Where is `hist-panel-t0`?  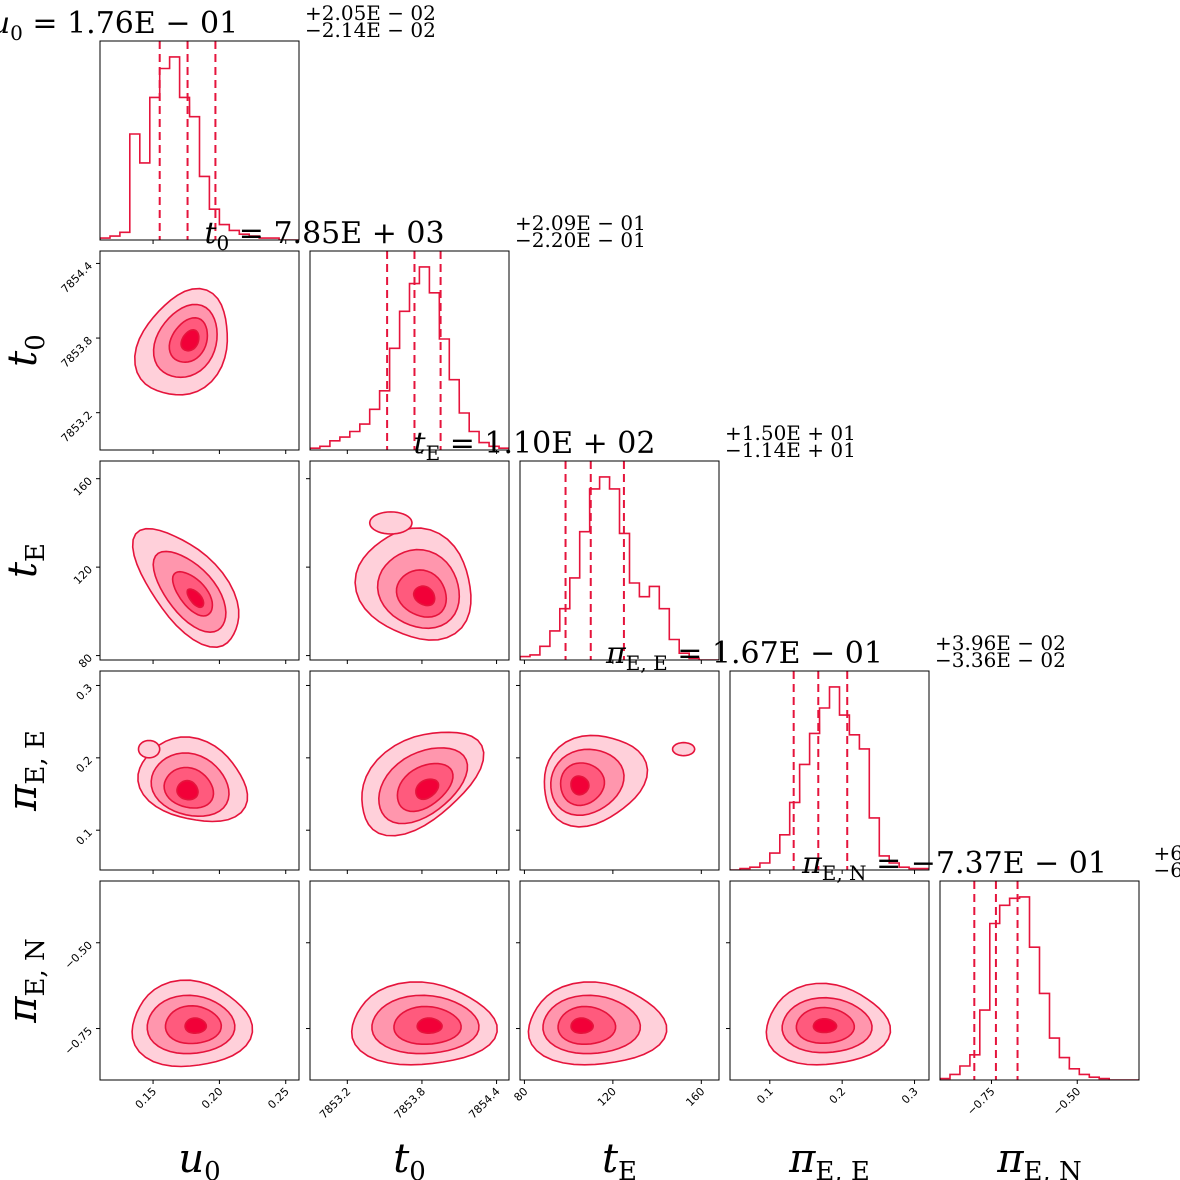
hist-panel-t0 is located at coordinates (409, 352).